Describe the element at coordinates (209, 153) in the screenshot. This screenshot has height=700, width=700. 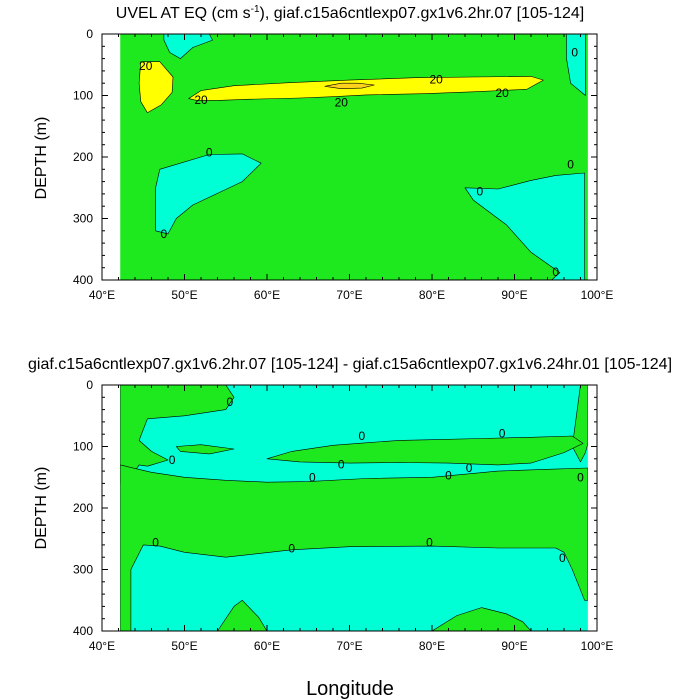
I see `chart1-contour-label-5: 0` at that location.